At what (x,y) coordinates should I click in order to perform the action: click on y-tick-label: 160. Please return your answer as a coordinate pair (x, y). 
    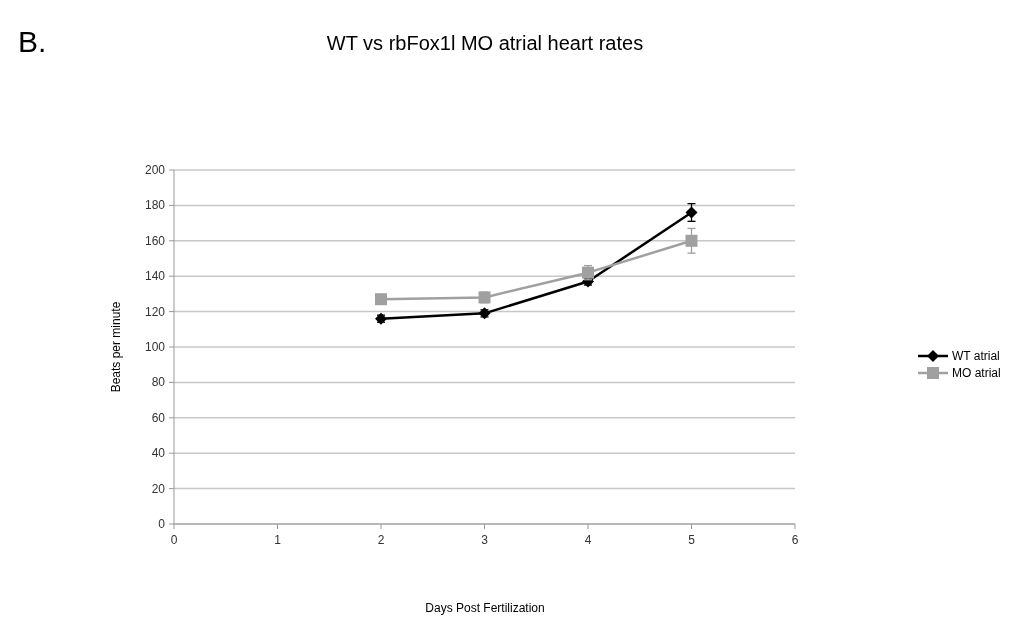
    Looking at the image, I should click on (155, 240).